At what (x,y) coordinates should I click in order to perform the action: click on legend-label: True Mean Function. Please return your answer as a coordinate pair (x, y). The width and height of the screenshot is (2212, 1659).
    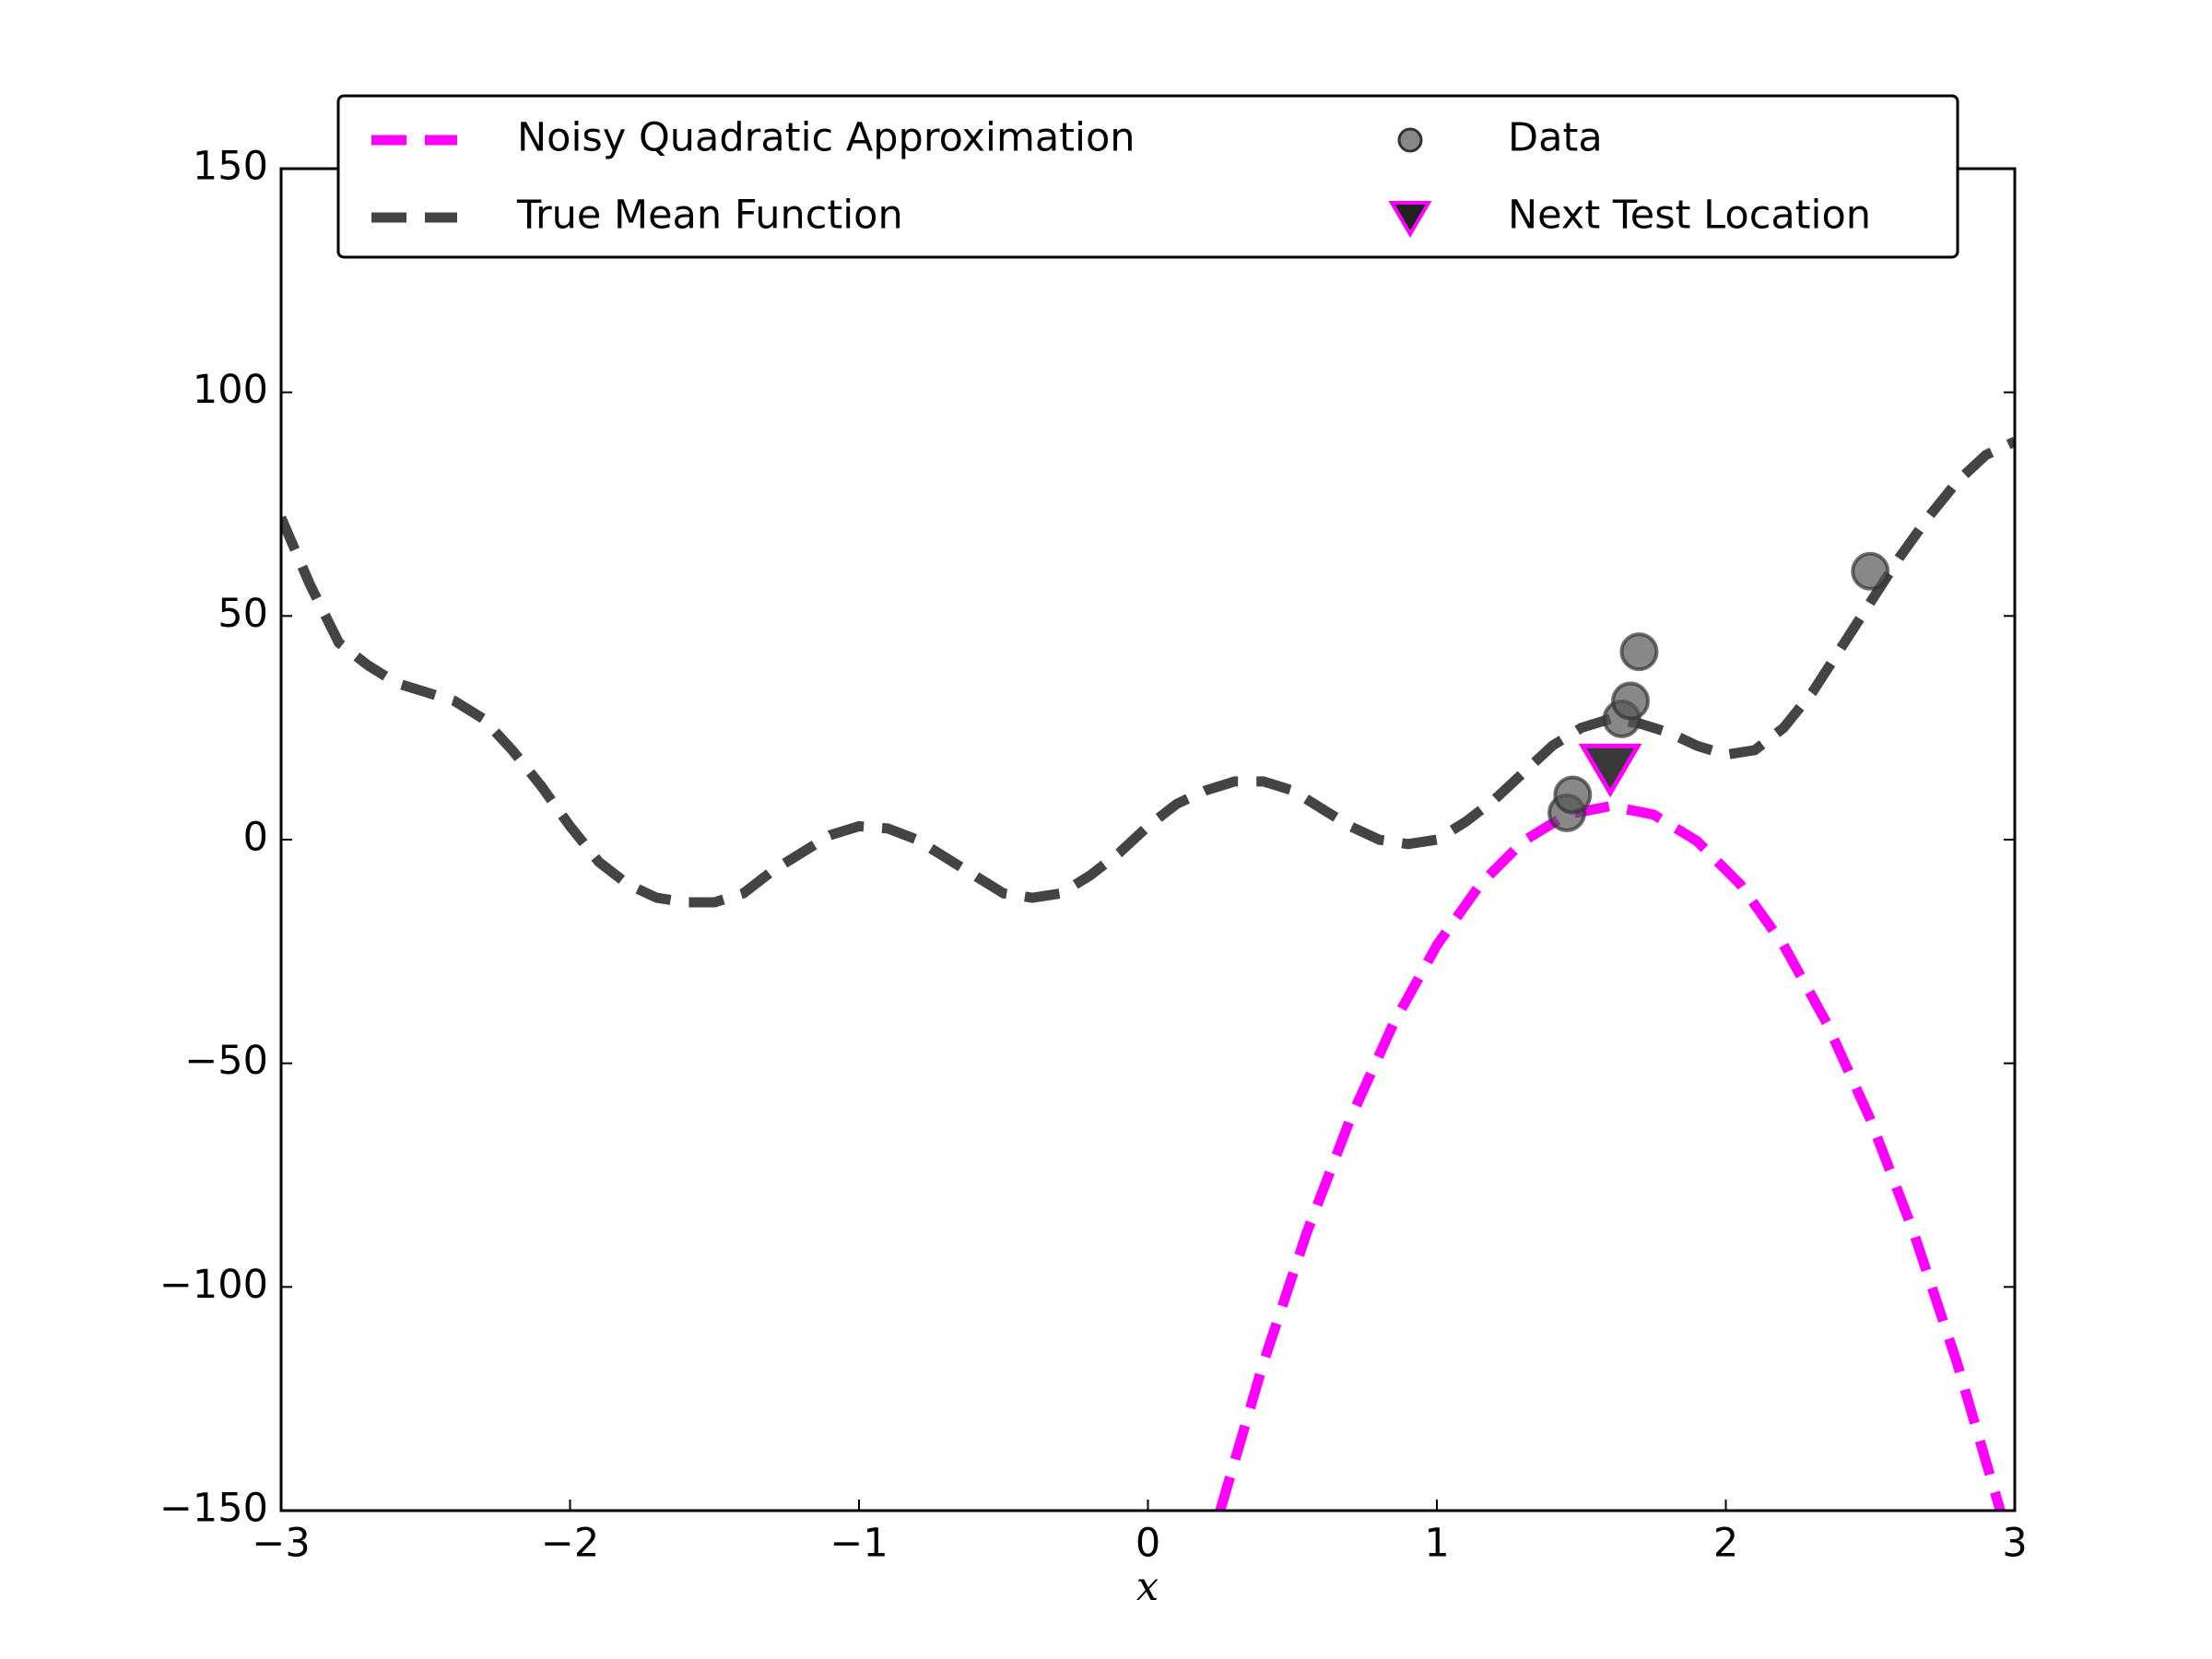
    Looking at the image, I should click on (709, 216).